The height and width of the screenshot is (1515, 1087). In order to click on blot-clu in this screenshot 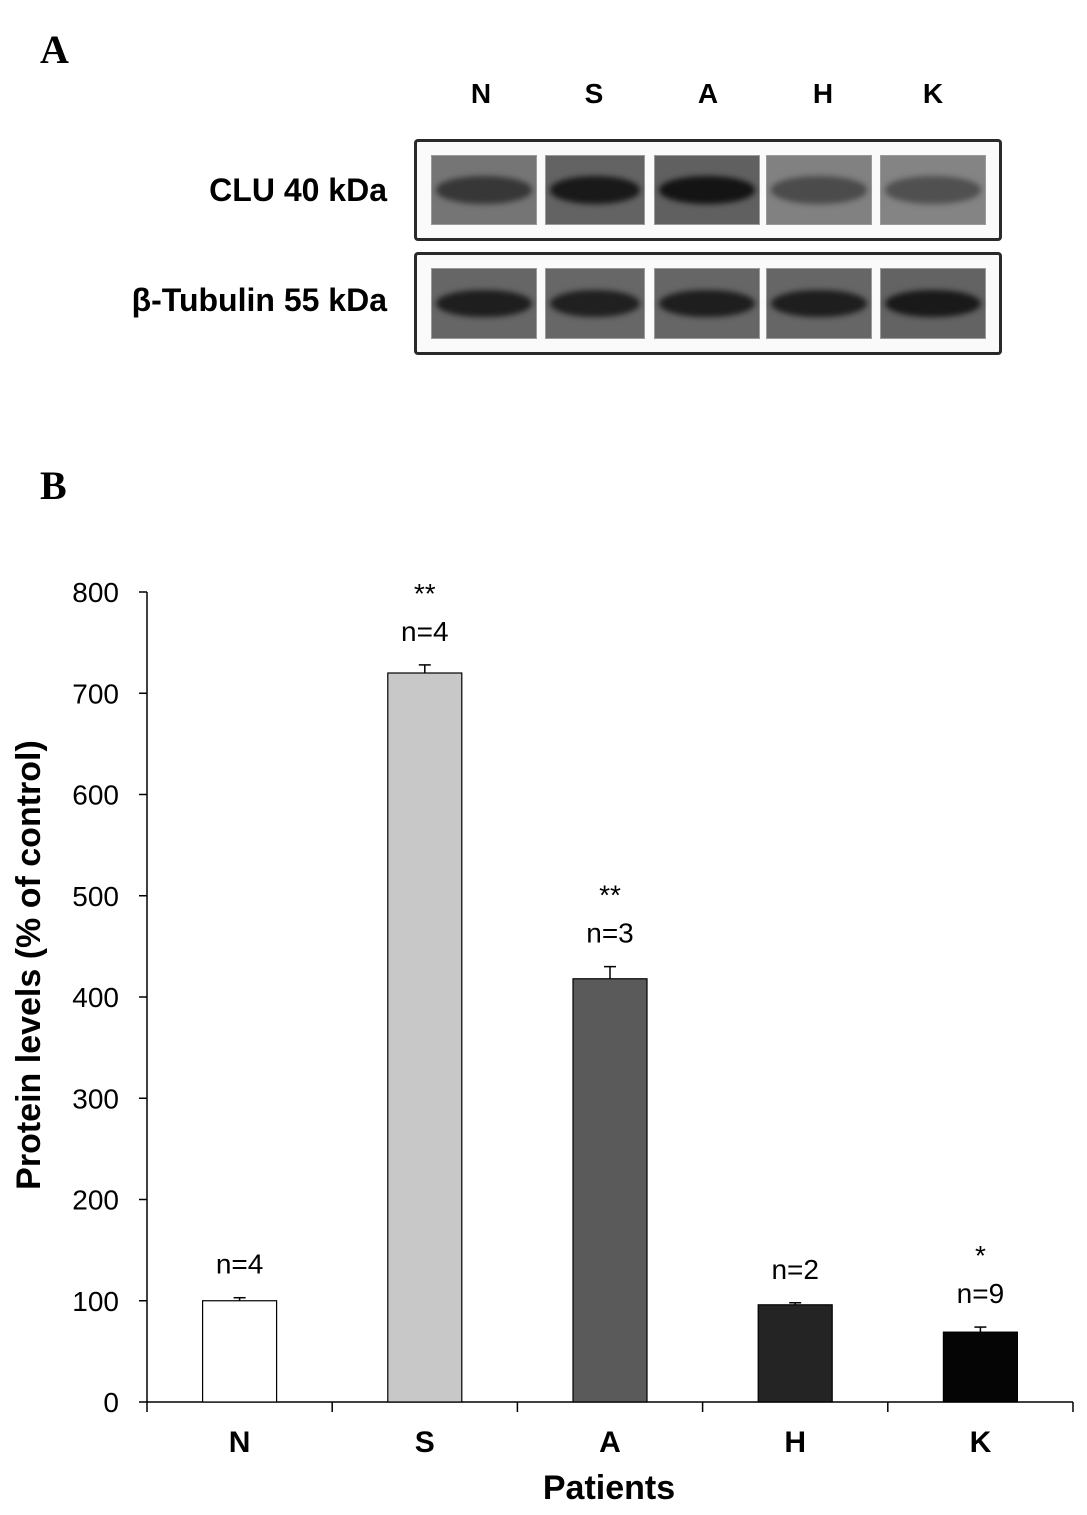, I will do `click(708, 190)`.